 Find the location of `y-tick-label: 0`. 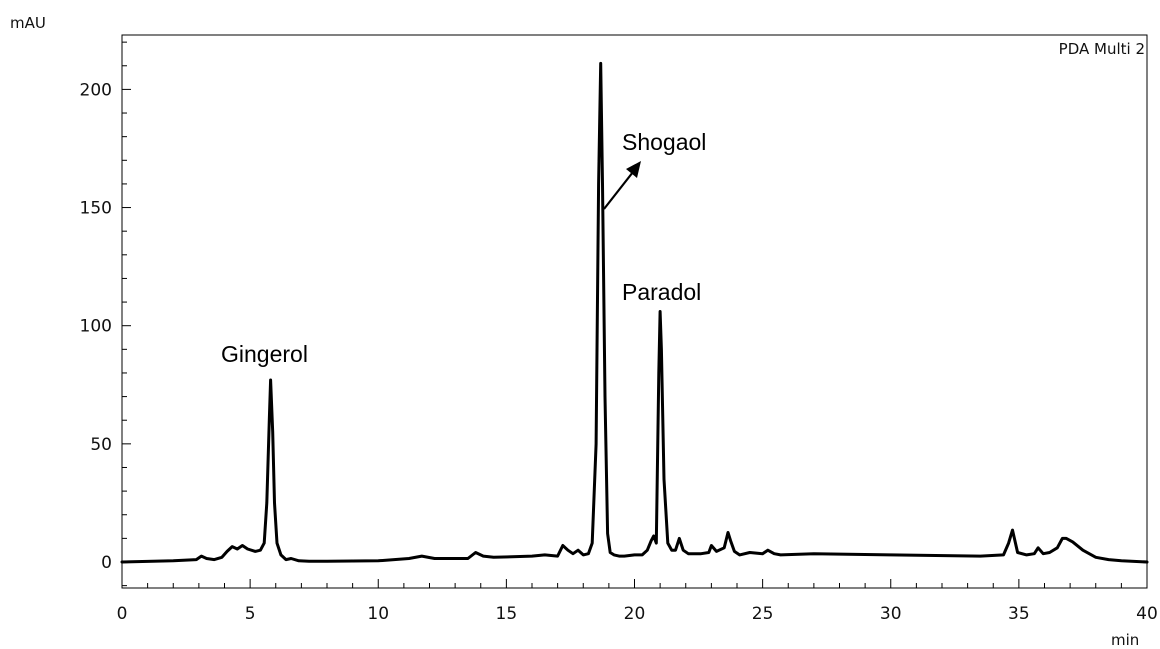

y-tick-label: 0 is located at coordinates (106, 563).